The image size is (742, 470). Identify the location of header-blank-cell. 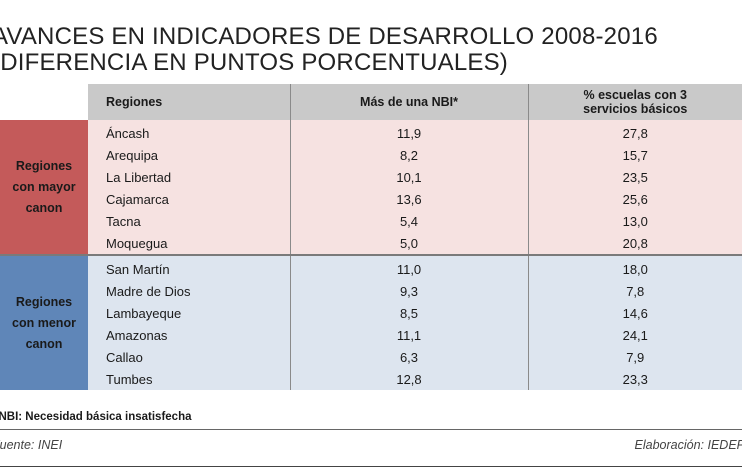
(44, 102).